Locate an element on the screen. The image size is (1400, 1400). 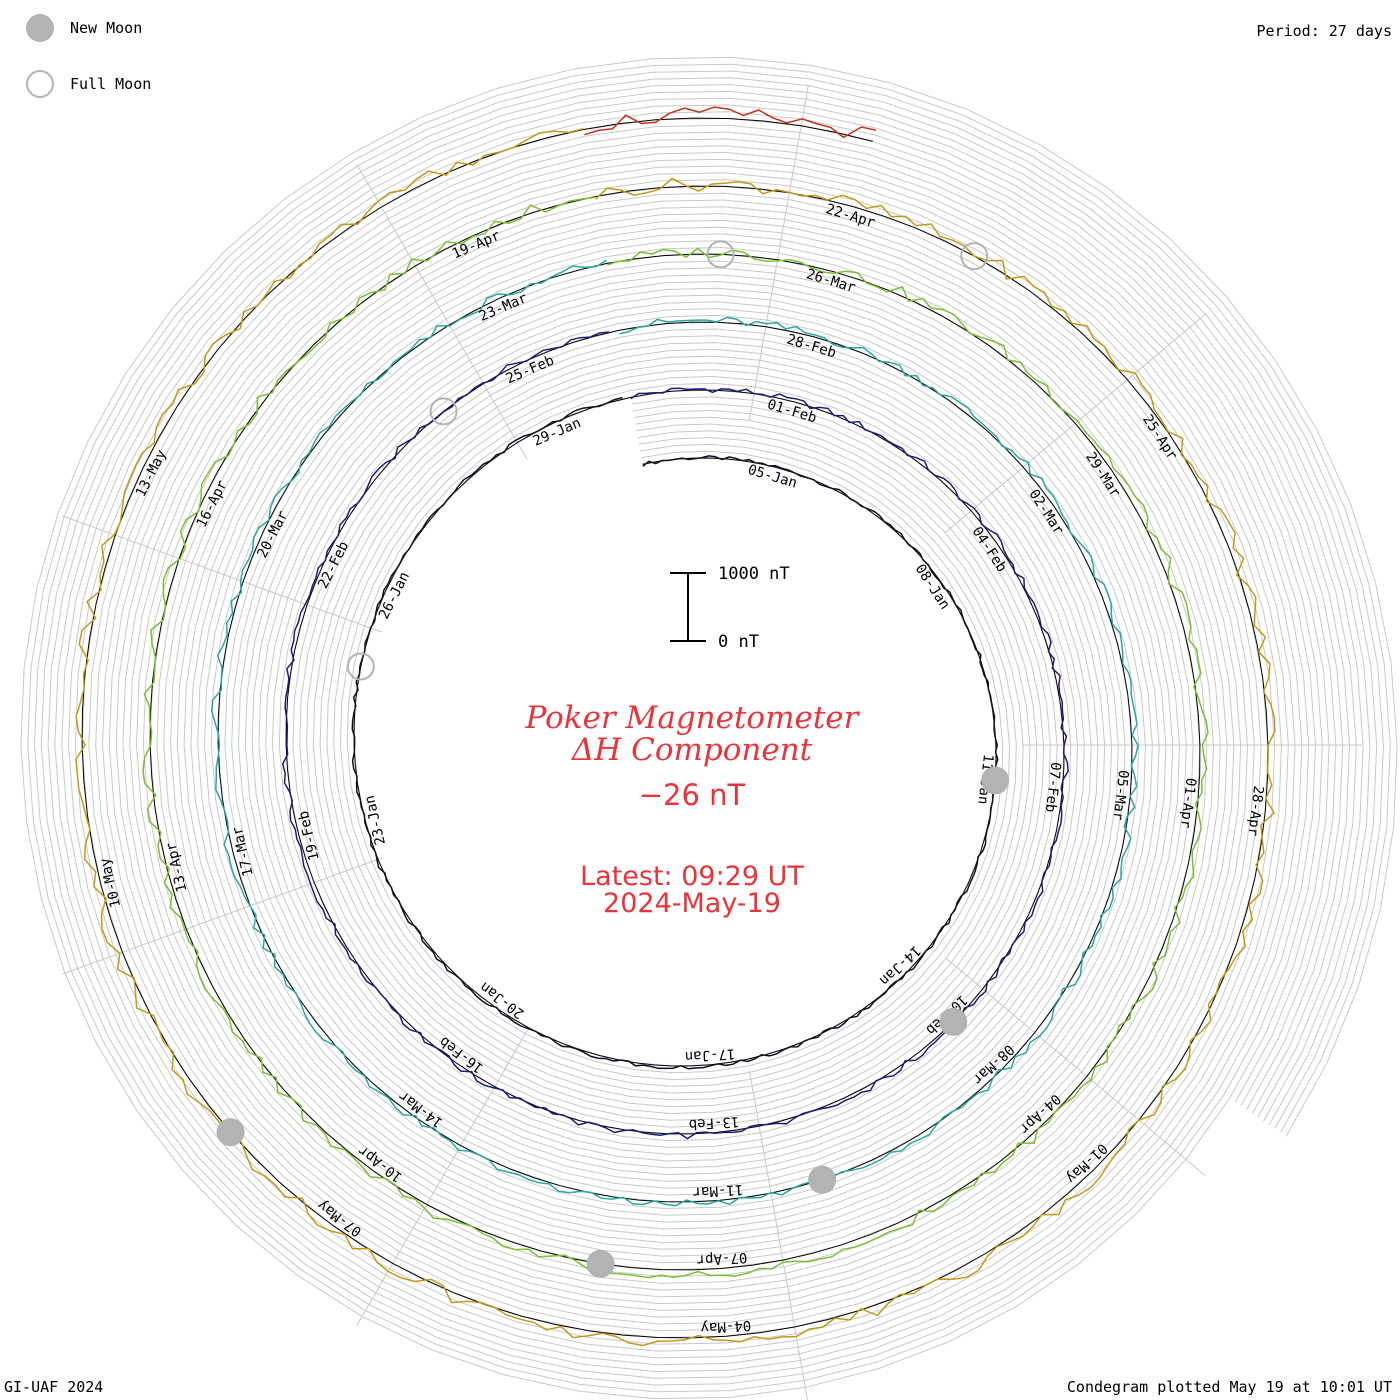
date-label: 01-Apr is located at coordinates (1188, 803).